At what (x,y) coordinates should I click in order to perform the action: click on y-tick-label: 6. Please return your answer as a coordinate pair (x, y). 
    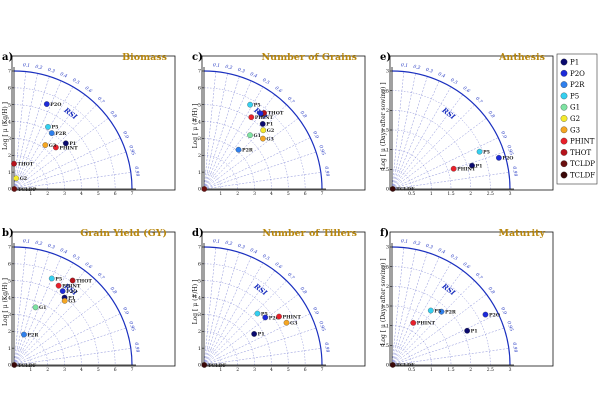
    Looking at the image, I should click on (9, 89).